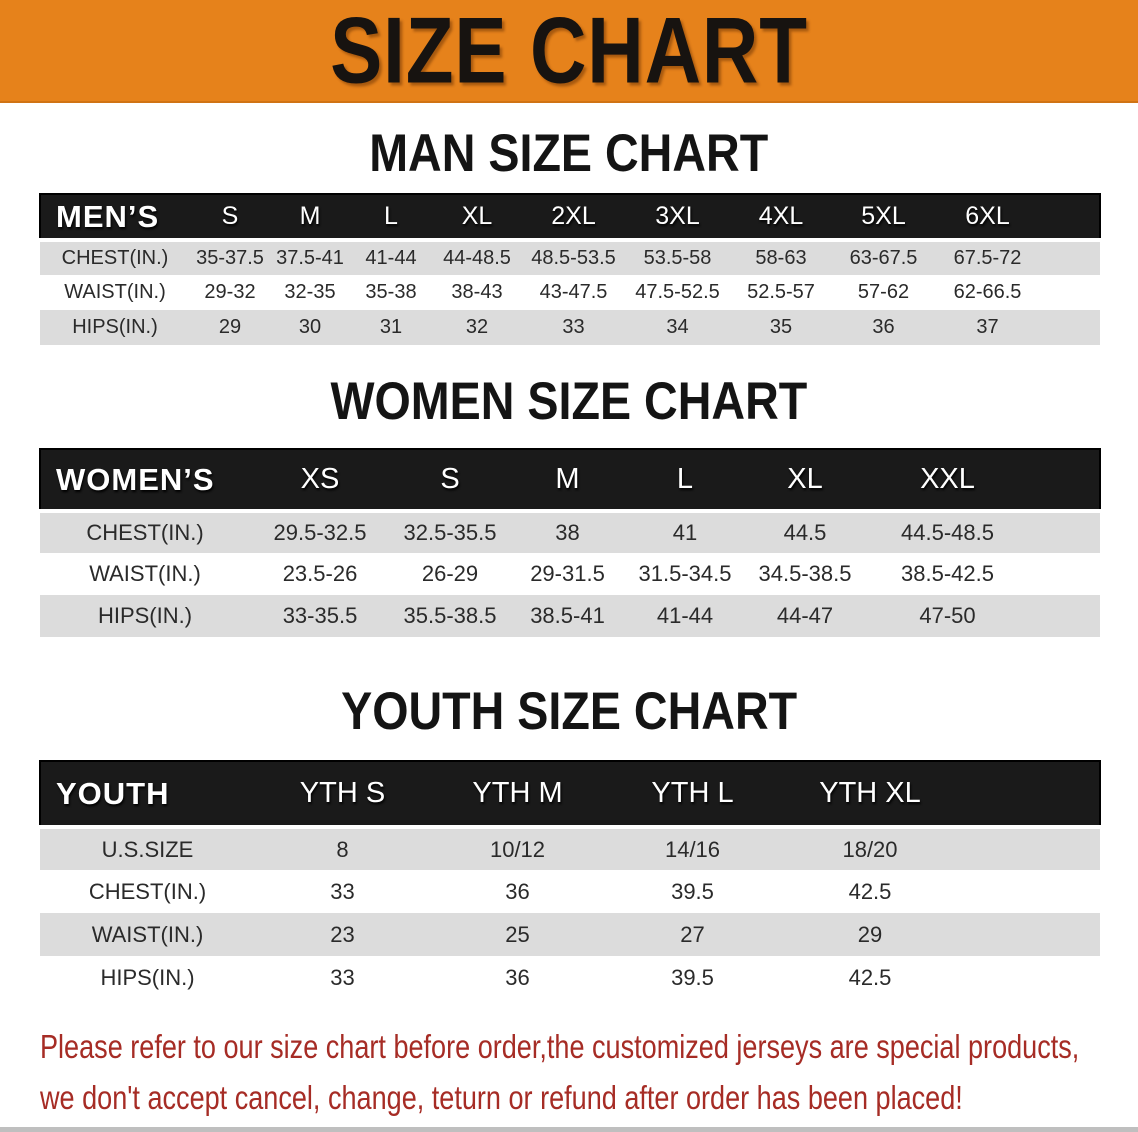 The height and width of the screenshot is (1132, 1138). What do you see at coordinates (947, 574) in the screenshot?
I see `size-value-cell: 38.5-42.5` at bounding box center [947, 574].